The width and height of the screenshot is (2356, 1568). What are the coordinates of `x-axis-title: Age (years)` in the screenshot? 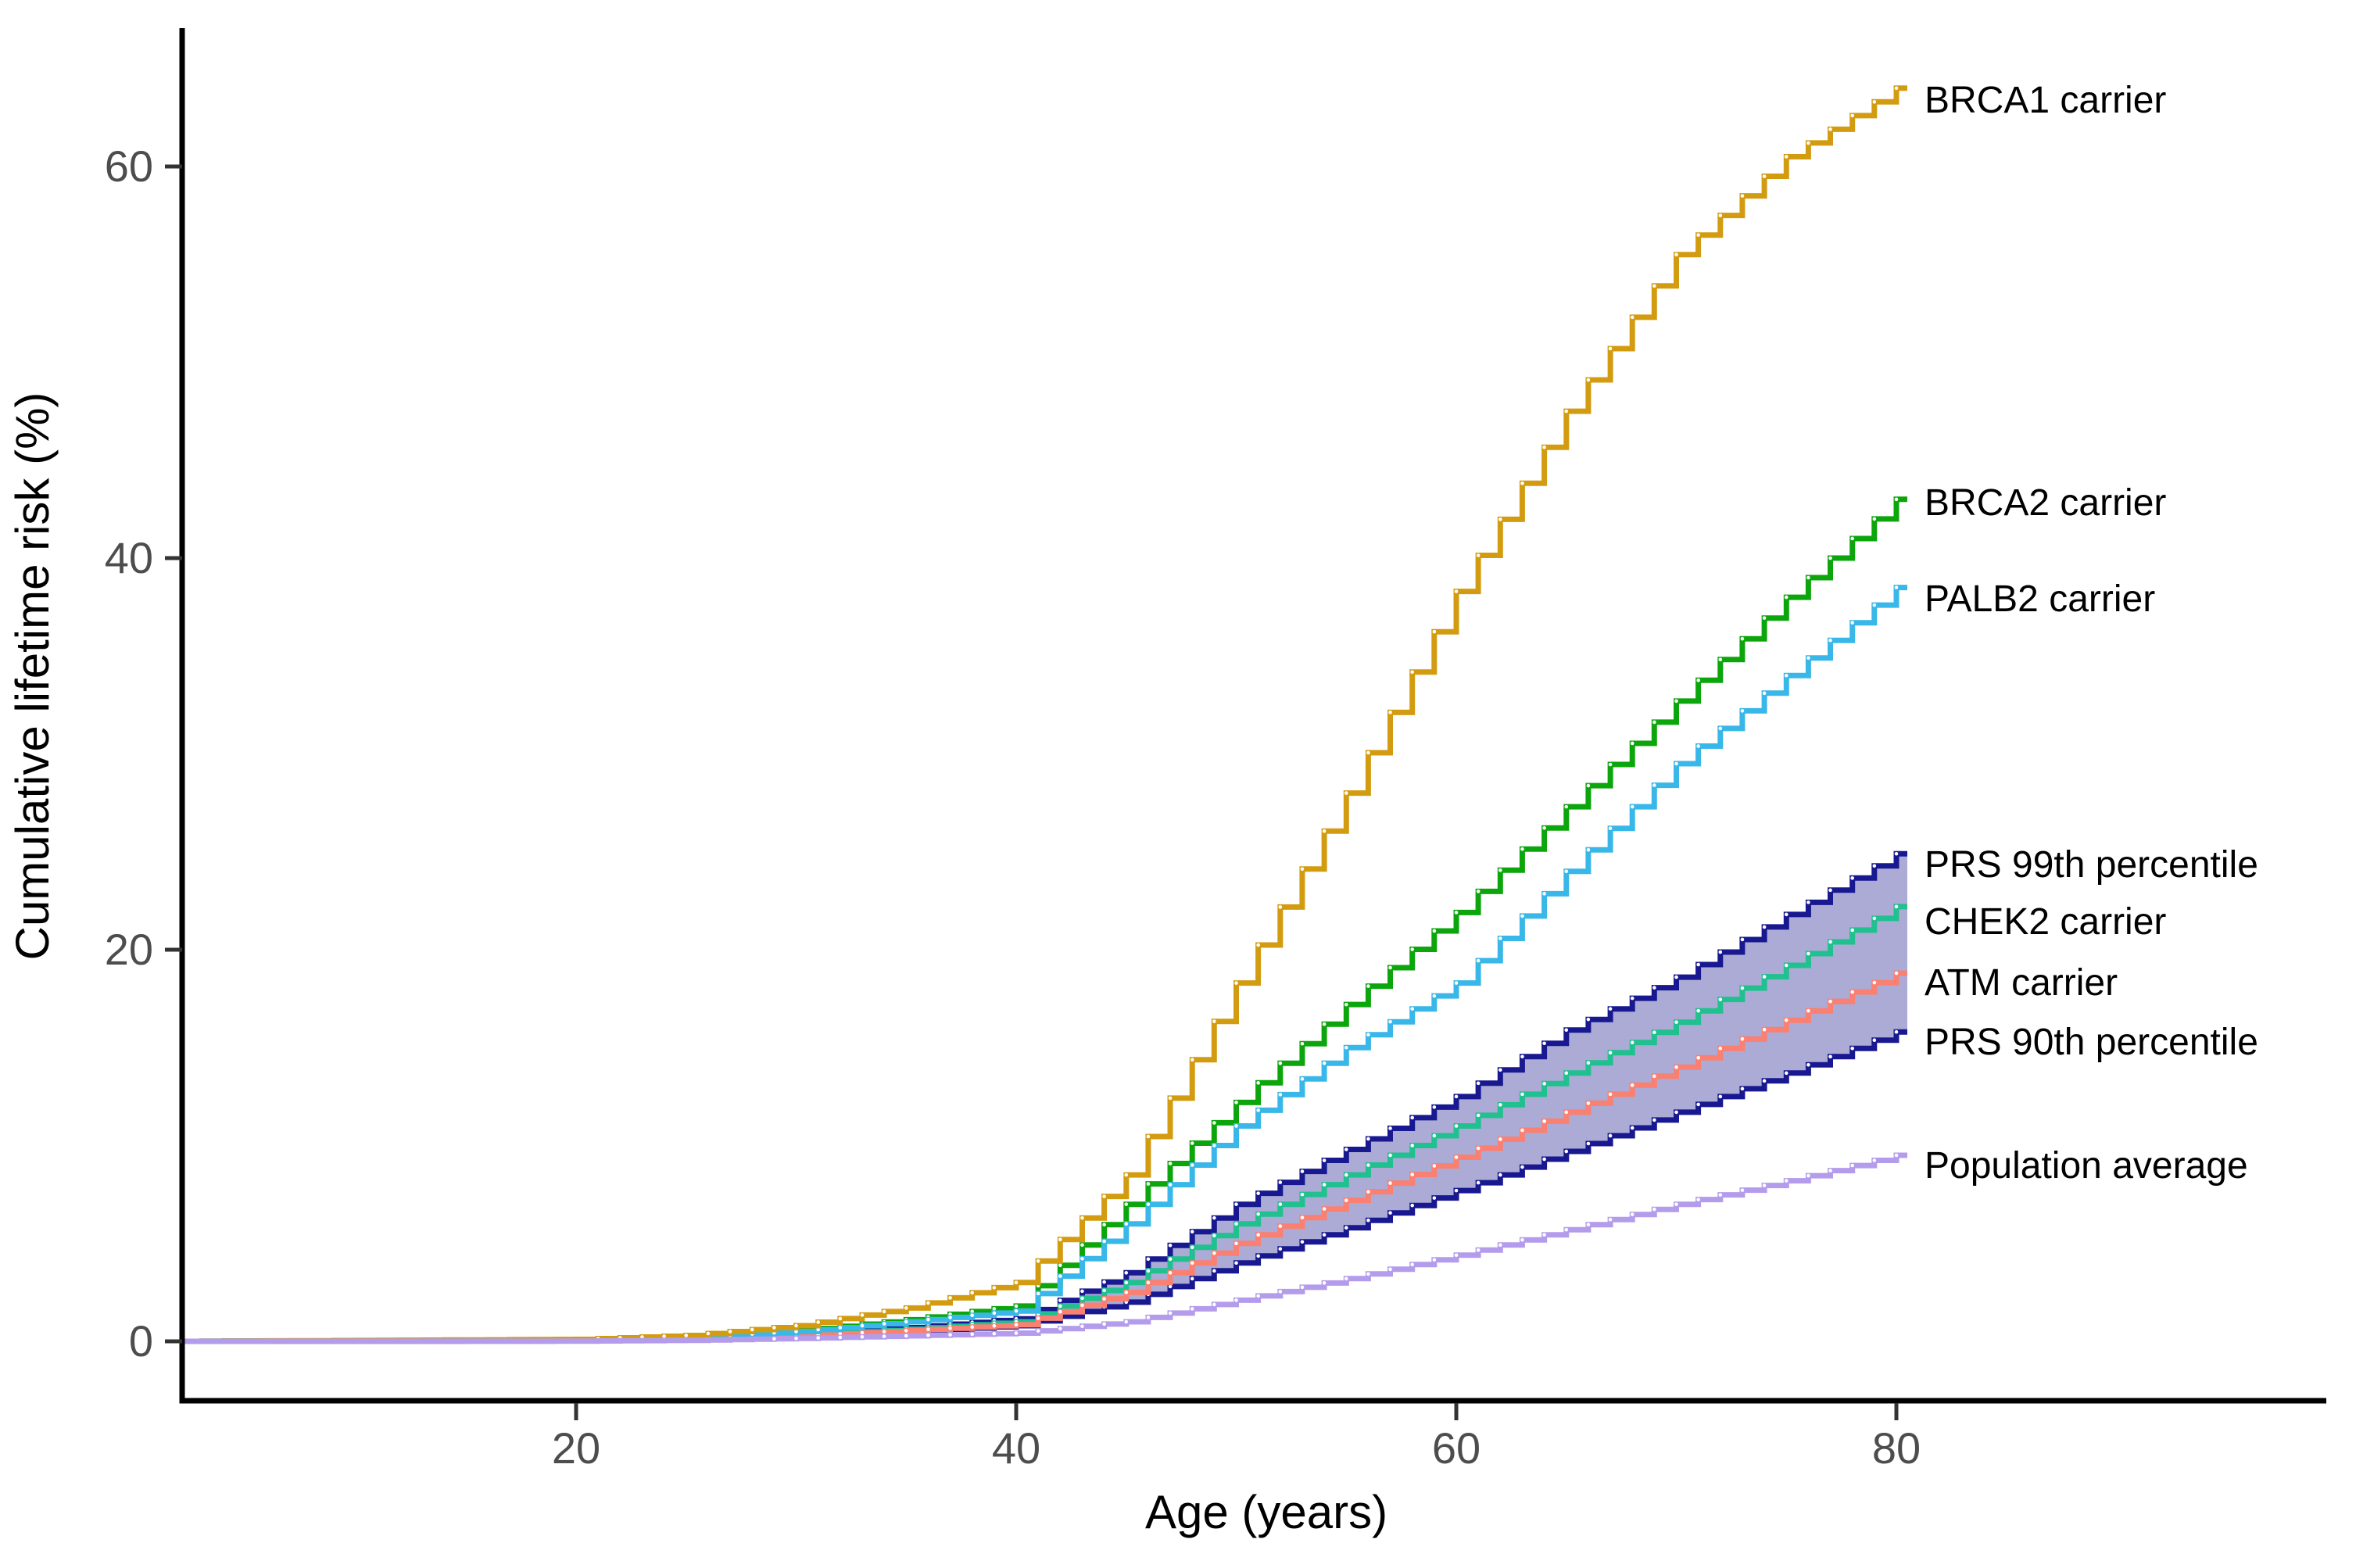 It's located at (1266, 1512).